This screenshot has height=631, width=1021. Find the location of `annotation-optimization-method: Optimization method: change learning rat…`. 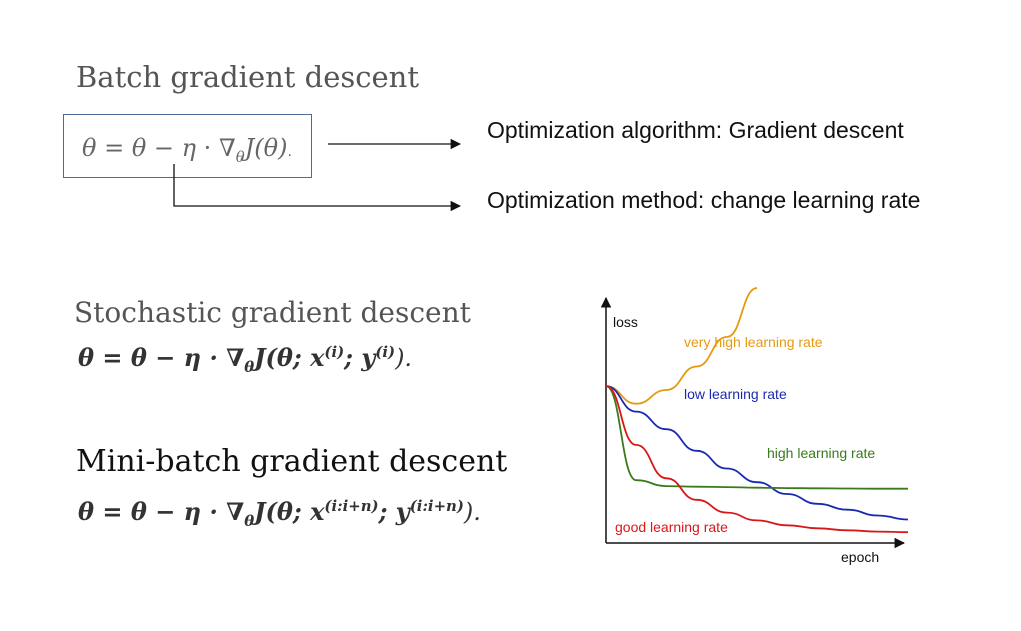

annotation-optimization-method: Optimization method: change learning rat… is located at coordinates (704, 200).